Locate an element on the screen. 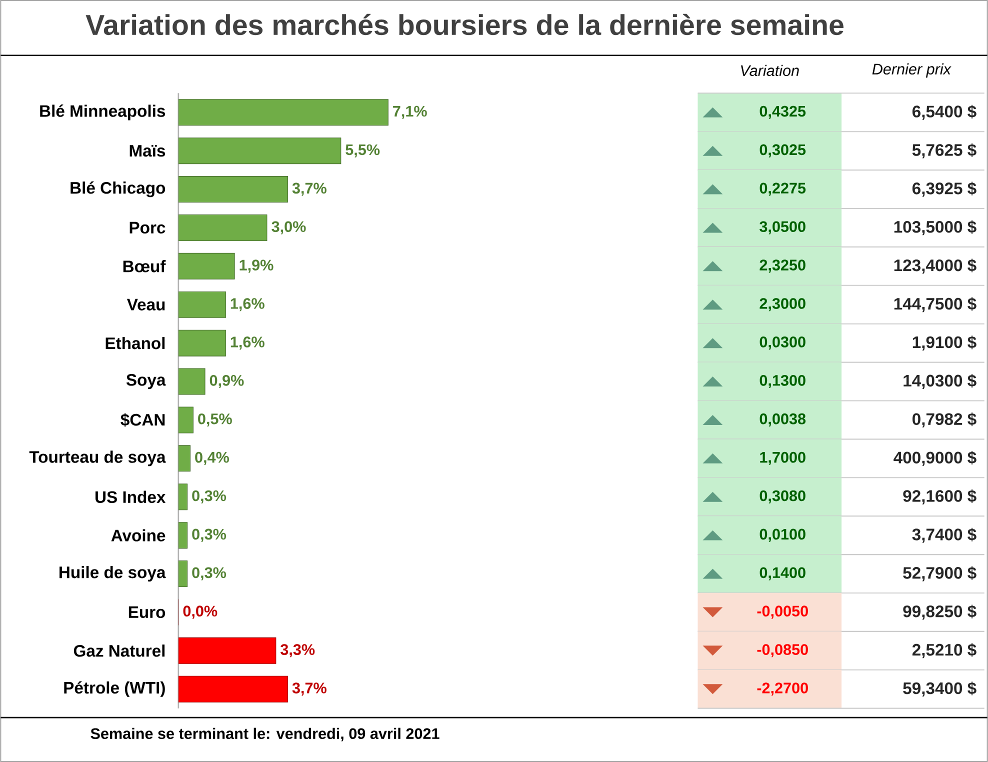  text: 2,5210 $ is located at coordinates (944, 650).